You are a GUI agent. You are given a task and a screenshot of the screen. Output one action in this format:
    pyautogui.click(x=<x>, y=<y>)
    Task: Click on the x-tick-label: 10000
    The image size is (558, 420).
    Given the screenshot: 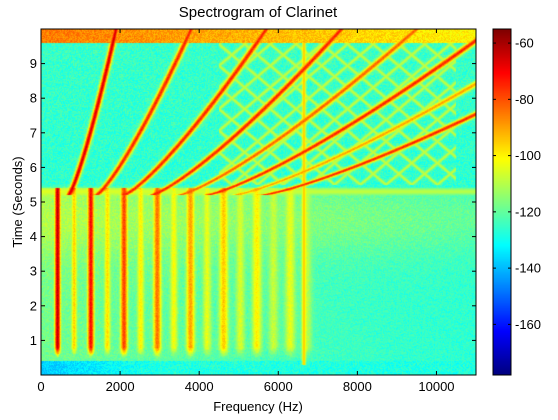 What is the action you would take?
    pyautogui.click(x=436, y=386)
    